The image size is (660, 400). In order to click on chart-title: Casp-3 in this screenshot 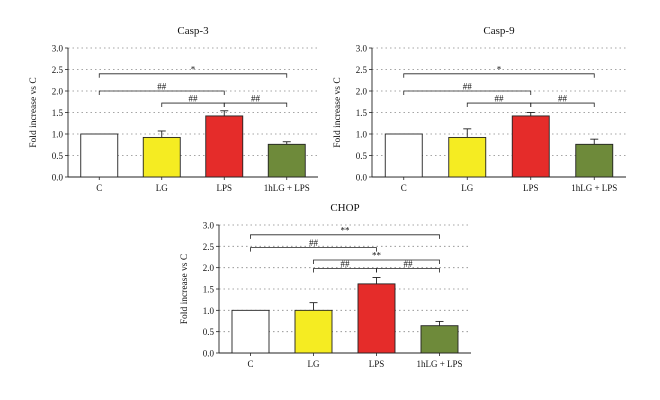, I will do `click(193, 31)`.